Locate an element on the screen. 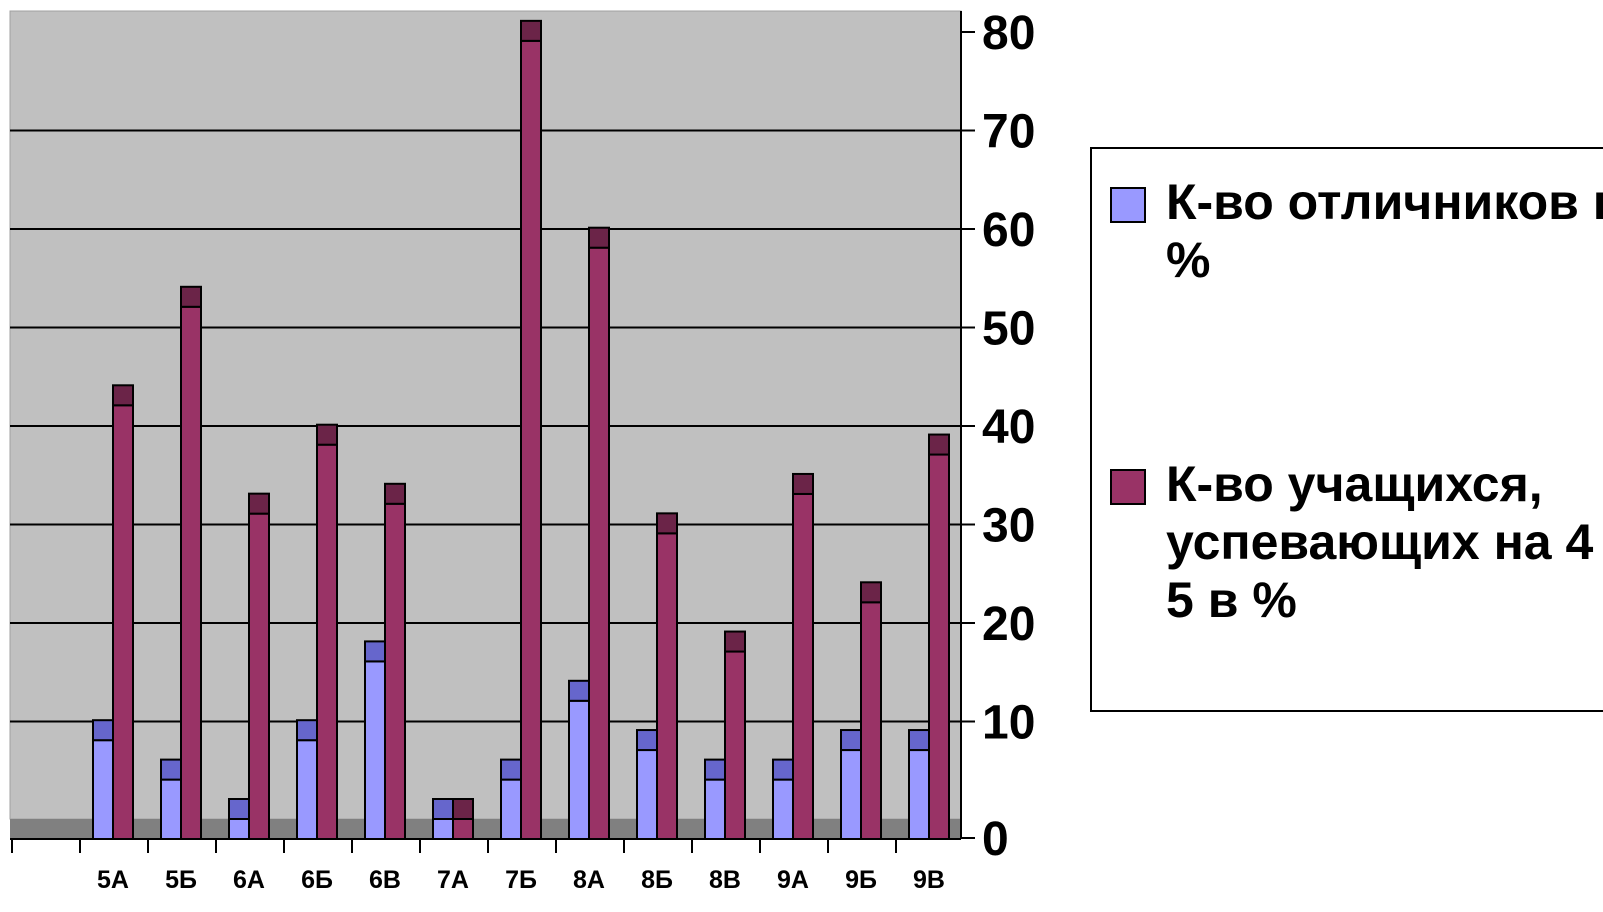 Image resolution: width=1603 pixels, height=912 pixels. y-axis-tick-labels: 0 10 20 30 40 50 60 70 80 is located at coordinates (1008, 436).